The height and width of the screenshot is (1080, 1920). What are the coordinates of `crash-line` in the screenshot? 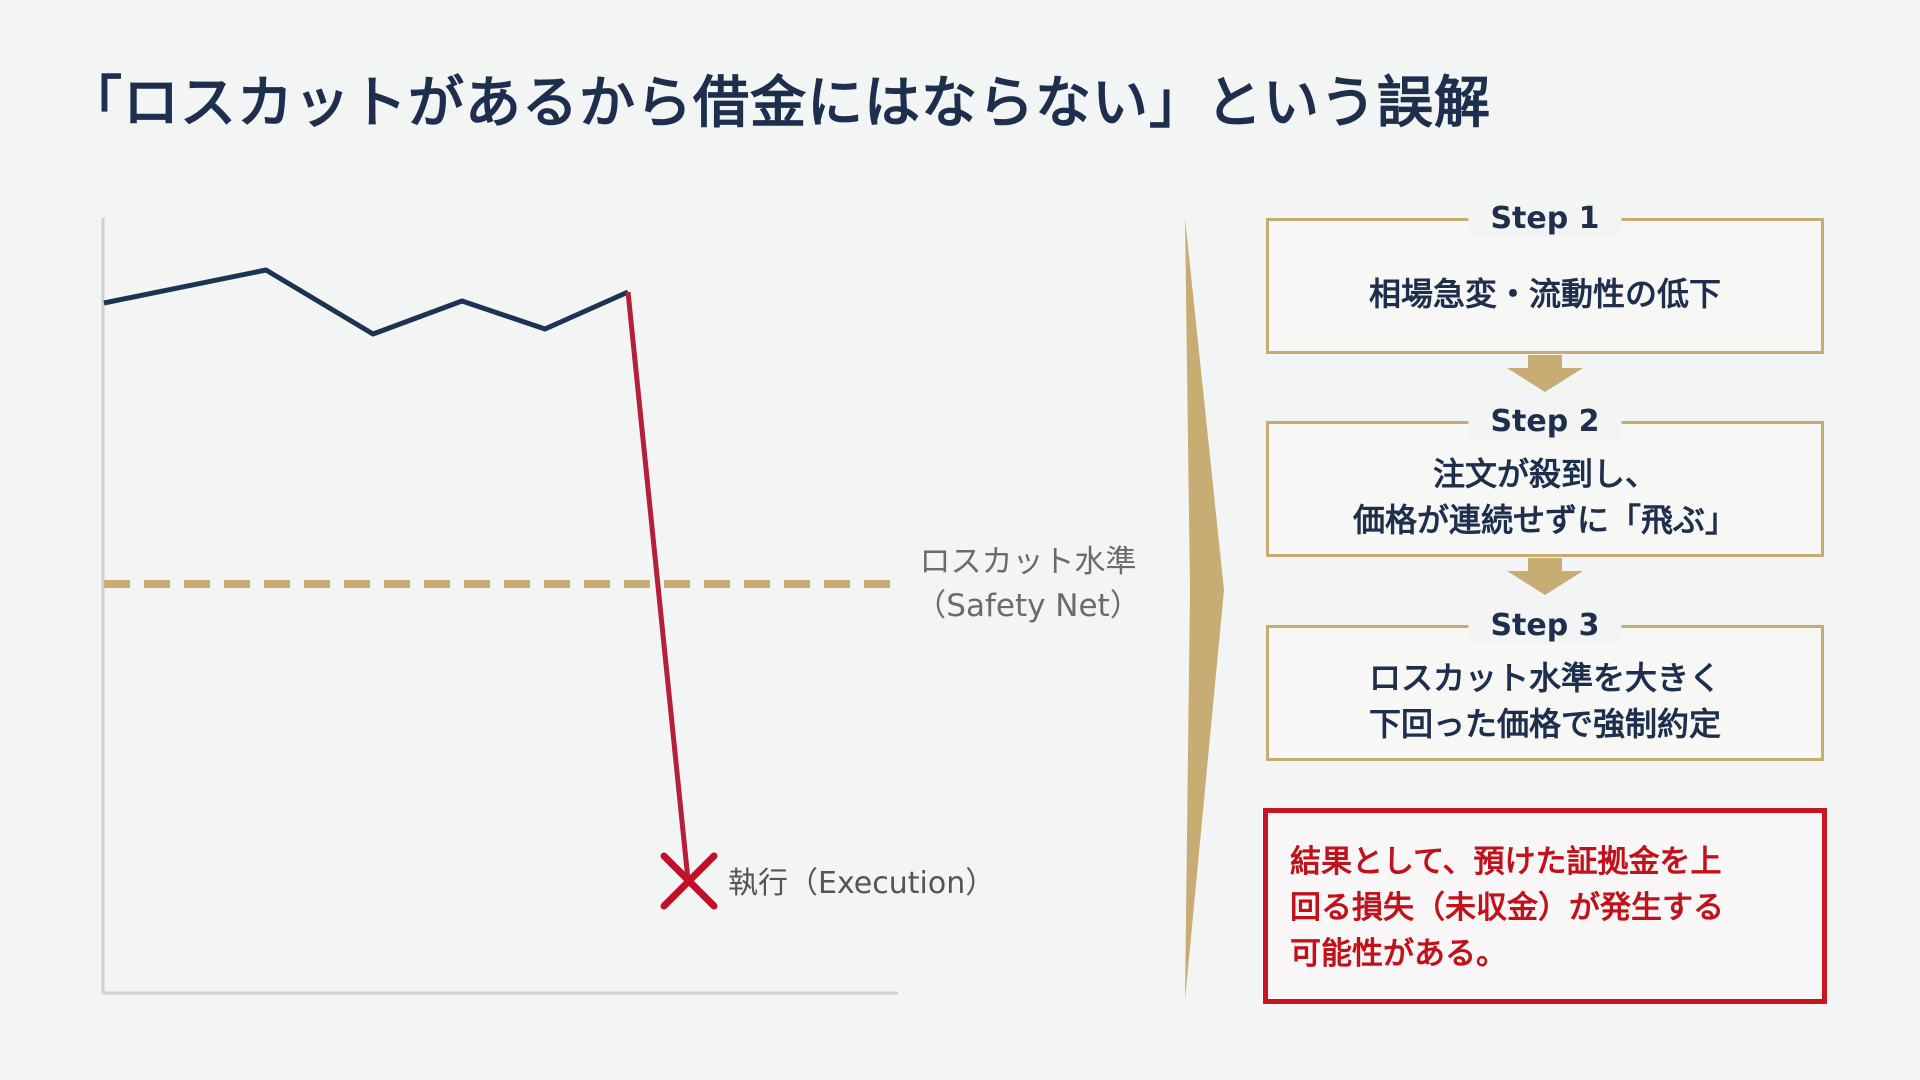 It's located at (658, 586).